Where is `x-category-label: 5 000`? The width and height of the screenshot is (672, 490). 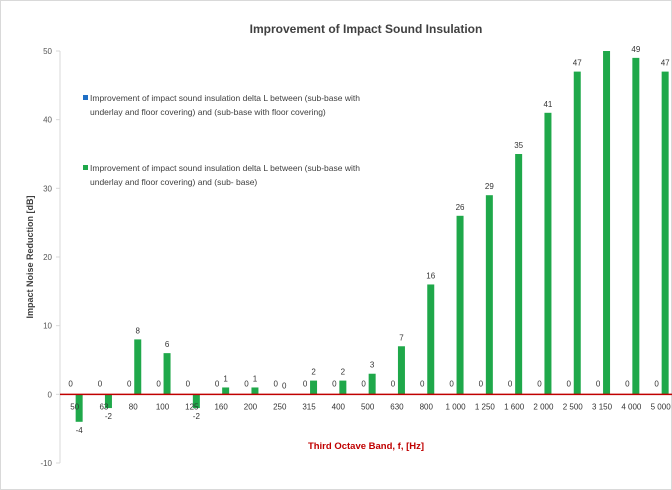 x-category-label: 5 000 is located at coordinates (661, 406).